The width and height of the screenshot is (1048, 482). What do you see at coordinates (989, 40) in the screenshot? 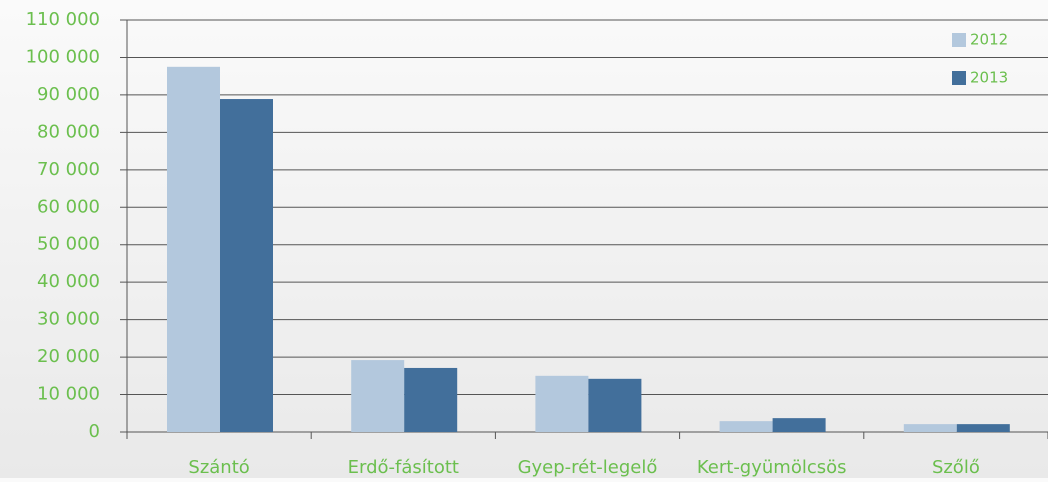
I see `legend-label: 2012` at bounding box center [989, 40].